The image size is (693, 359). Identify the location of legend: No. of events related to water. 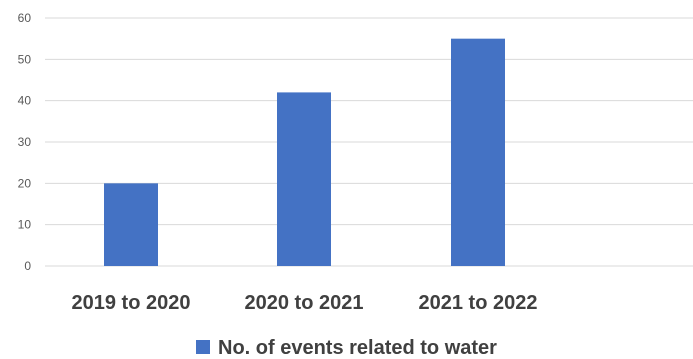
(346, 348).